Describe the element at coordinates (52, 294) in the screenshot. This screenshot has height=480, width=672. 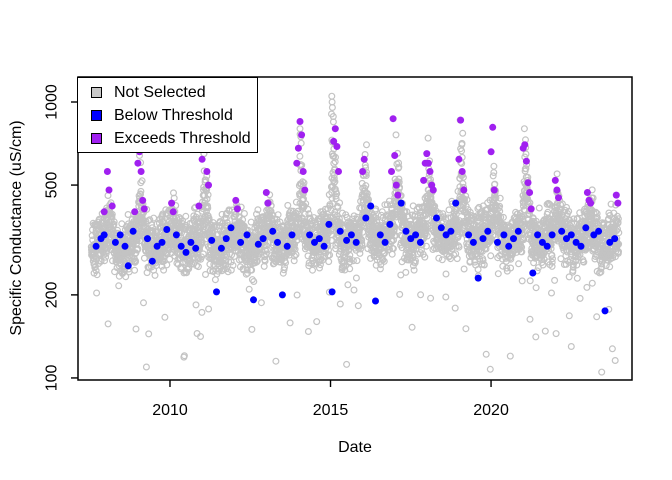
I see `y-tick-label: 200` at that location.